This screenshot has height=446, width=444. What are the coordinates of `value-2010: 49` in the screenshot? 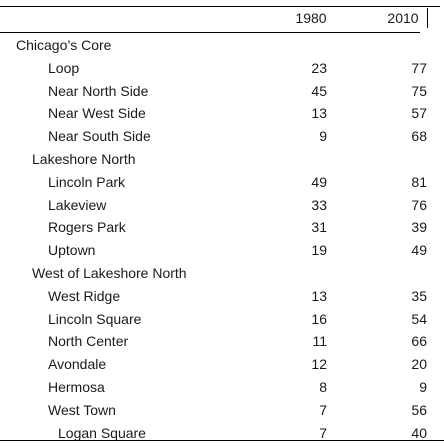 It's located at (419, 250).